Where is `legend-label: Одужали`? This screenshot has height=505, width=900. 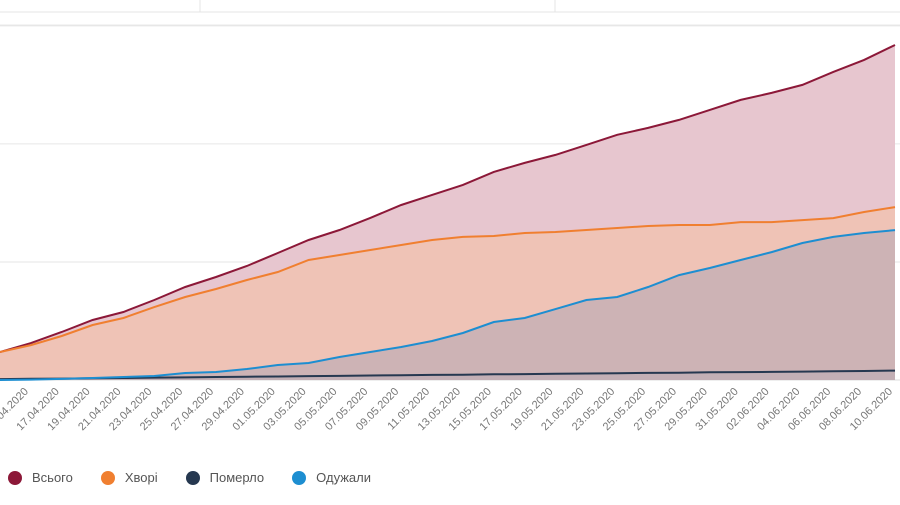 legend-label: Одужали is located at coordinates (343, 477).